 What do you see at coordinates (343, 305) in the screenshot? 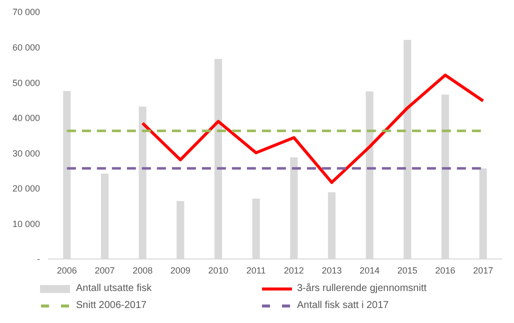
I see `legend-label: Antall fisk satt i 2017` at bounding box center [343, 305].